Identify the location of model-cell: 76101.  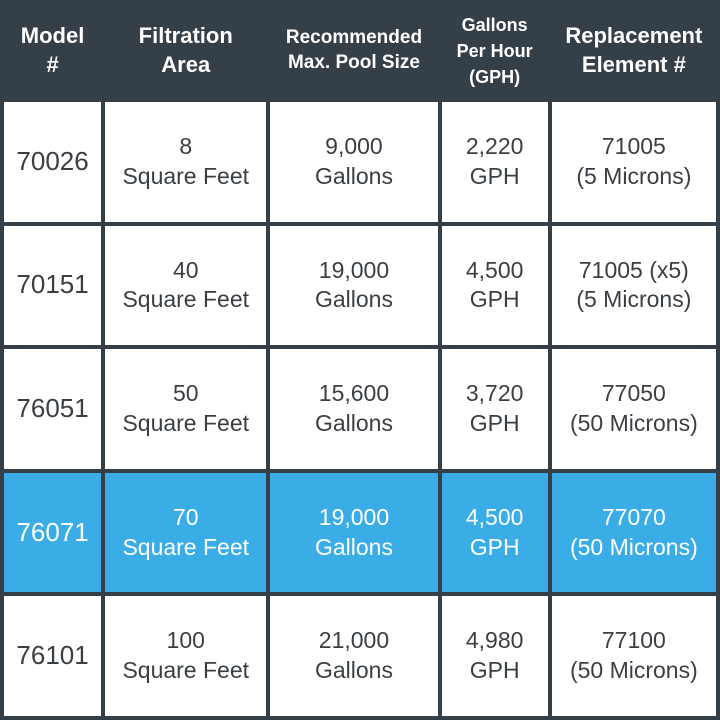
(53, 656).